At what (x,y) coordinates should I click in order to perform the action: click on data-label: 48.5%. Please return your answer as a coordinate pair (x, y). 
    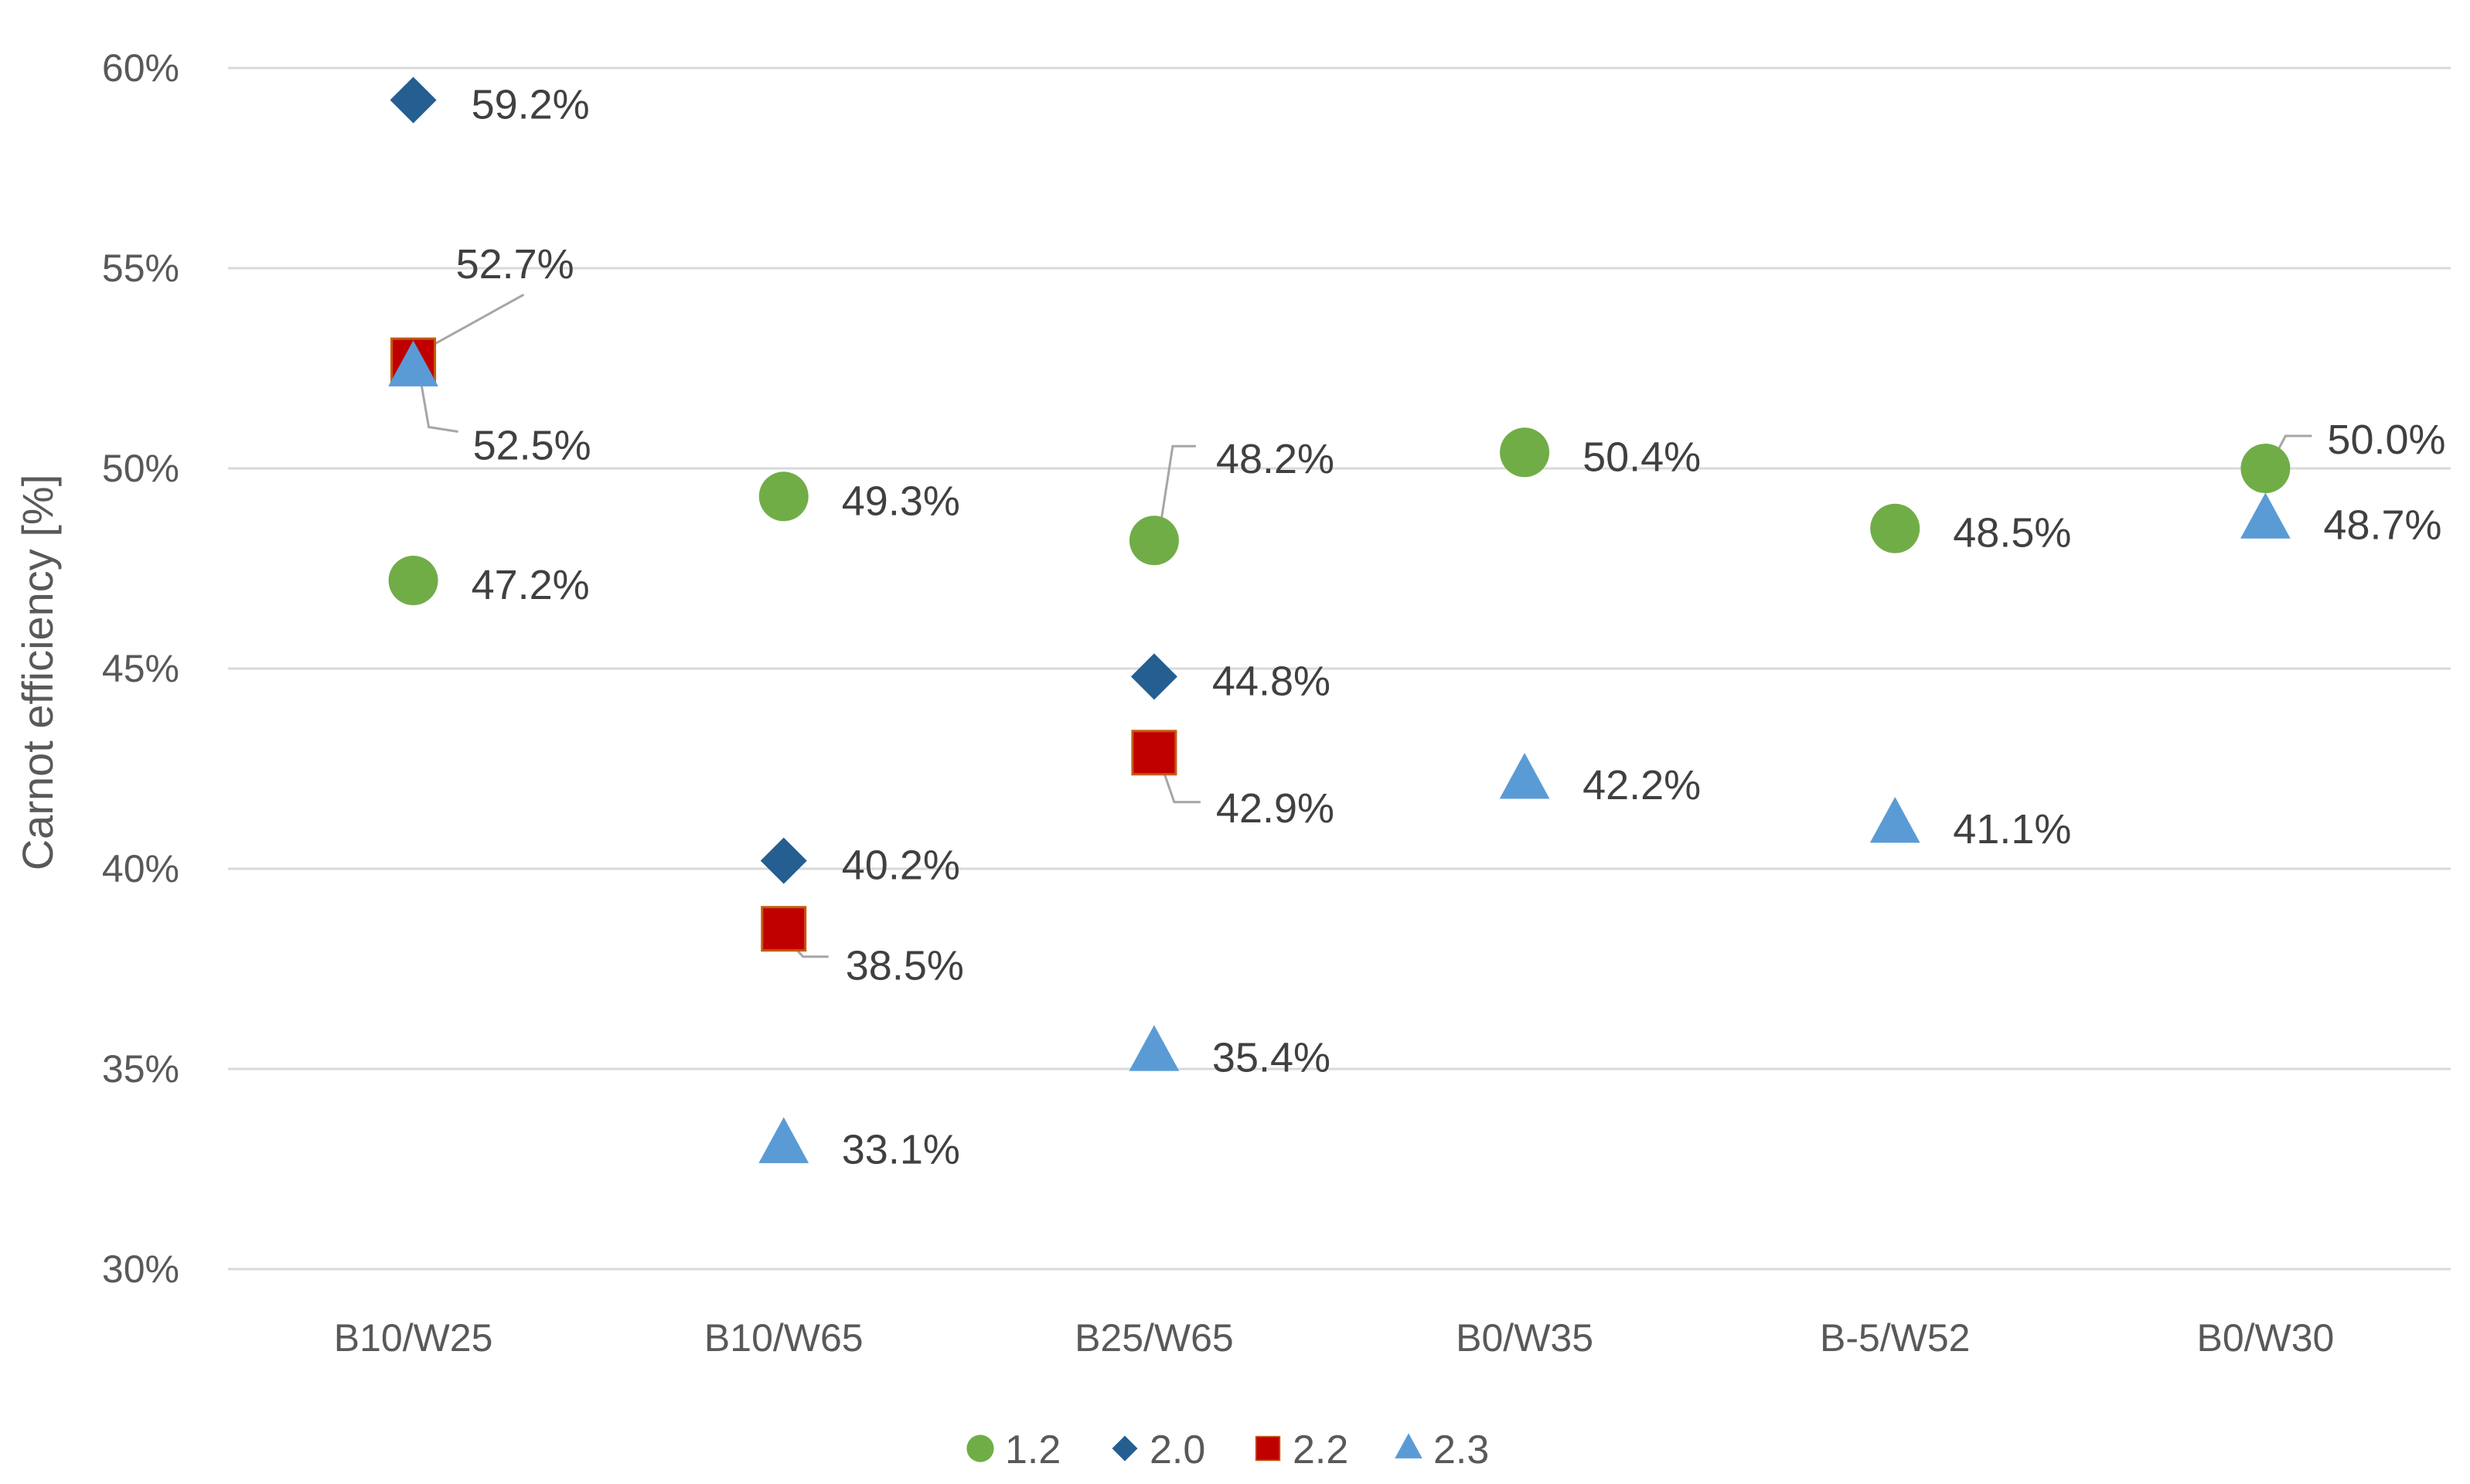
    Looking at the image, I should click on (2012, 533).